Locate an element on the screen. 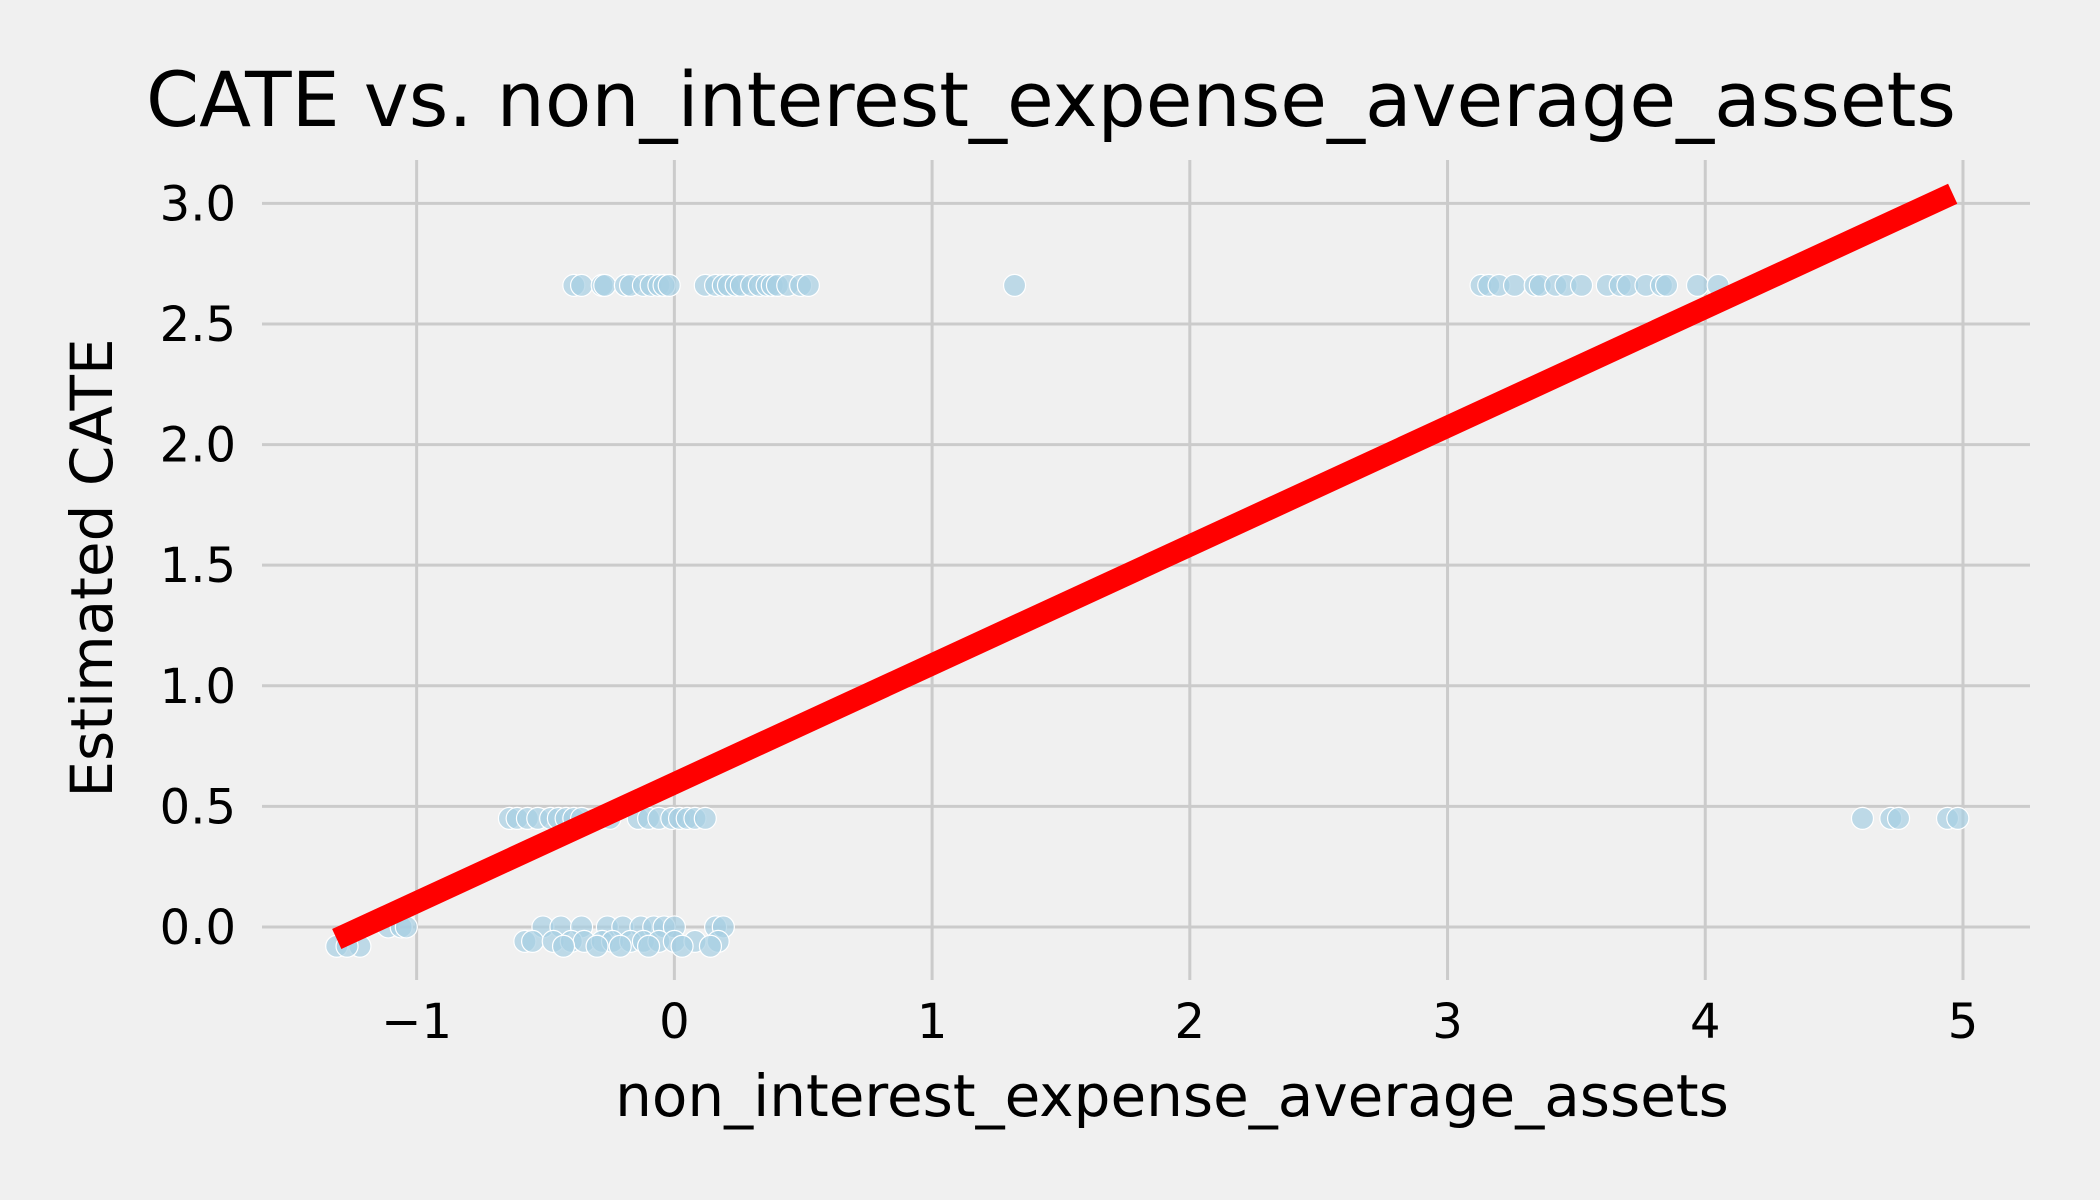 This screenshot has width=2100, height=1200. y-tick-label: 2.0 is located at coordinates (198, 446).